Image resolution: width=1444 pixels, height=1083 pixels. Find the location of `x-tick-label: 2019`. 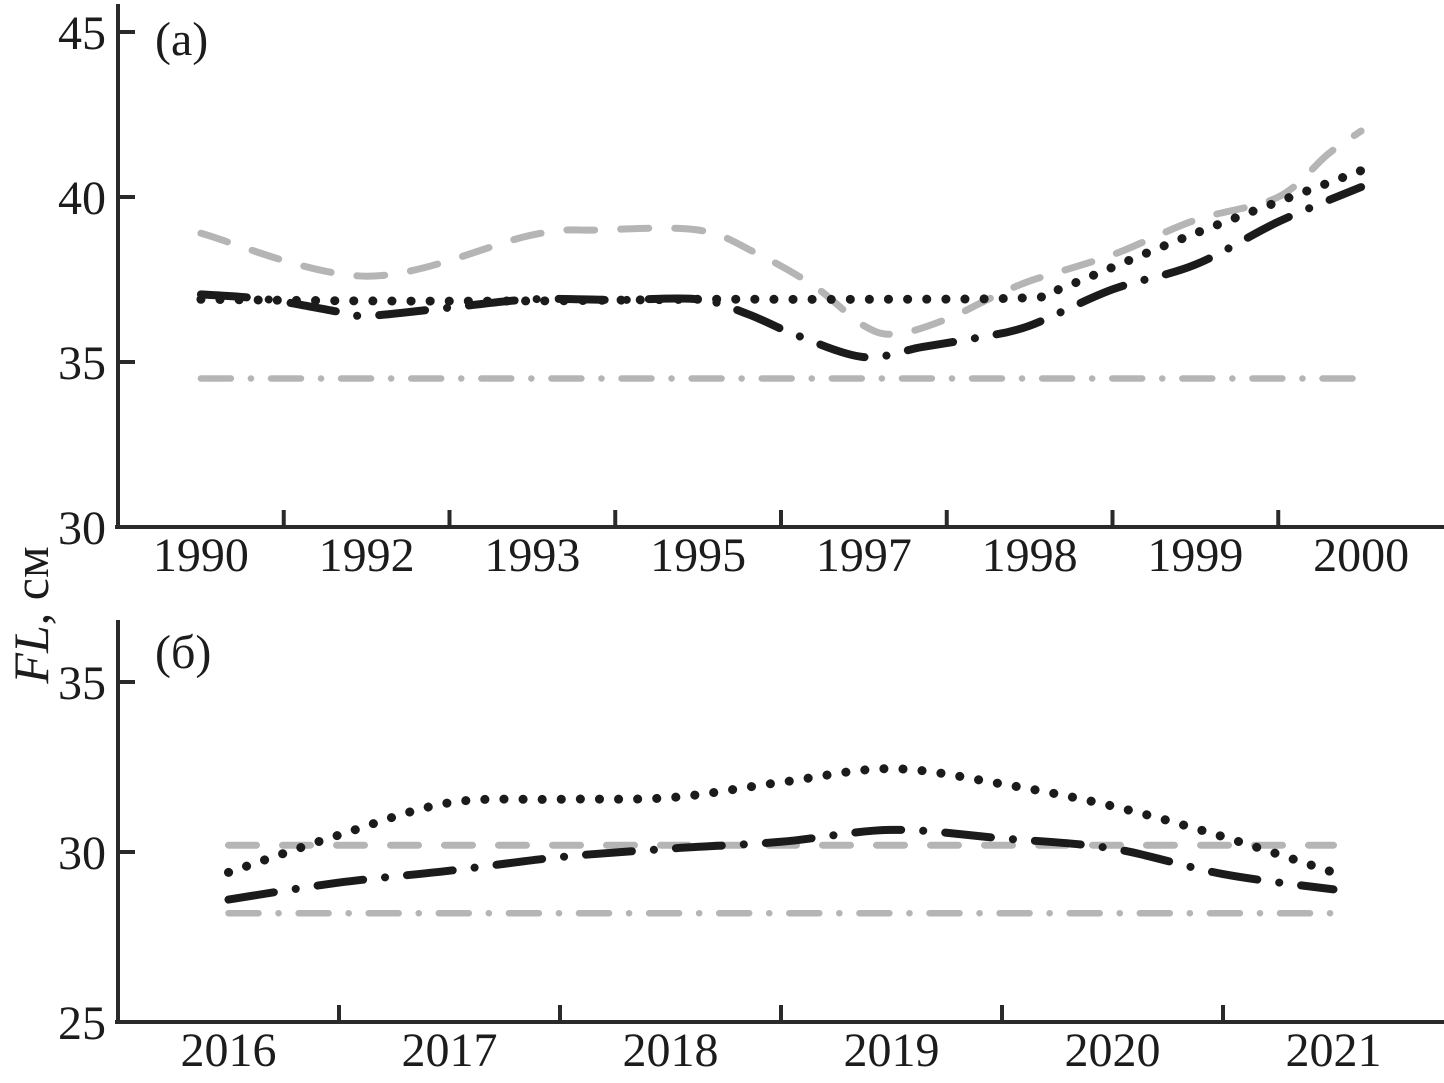

x-tick-label: 2019 is located at coordinates (892, 1050).